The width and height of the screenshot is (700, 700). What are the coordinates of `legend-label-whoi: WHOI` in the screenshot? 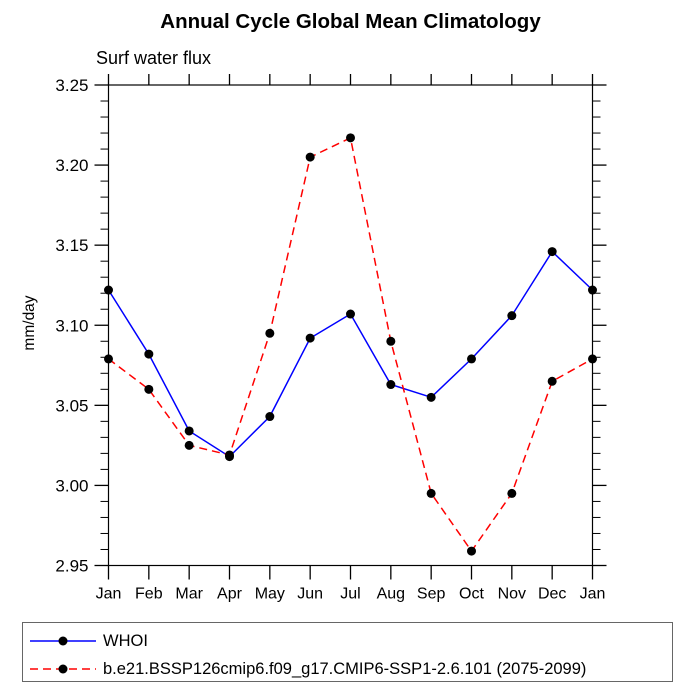 It's located at (125, 640).